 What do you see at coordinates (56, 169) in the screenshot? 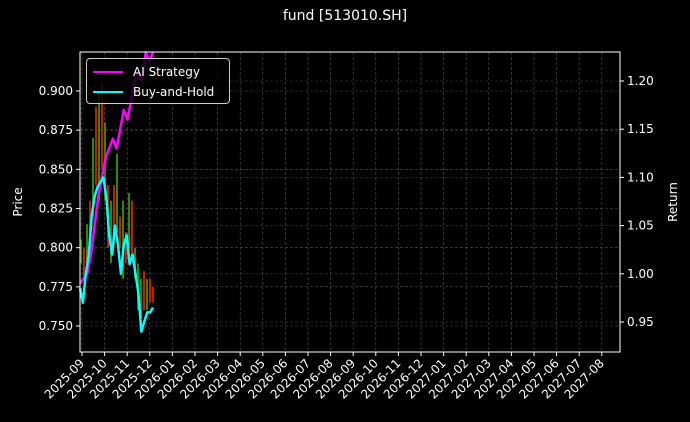
I see `y-tick-label: 0.850` at bounding box center [56, 169].